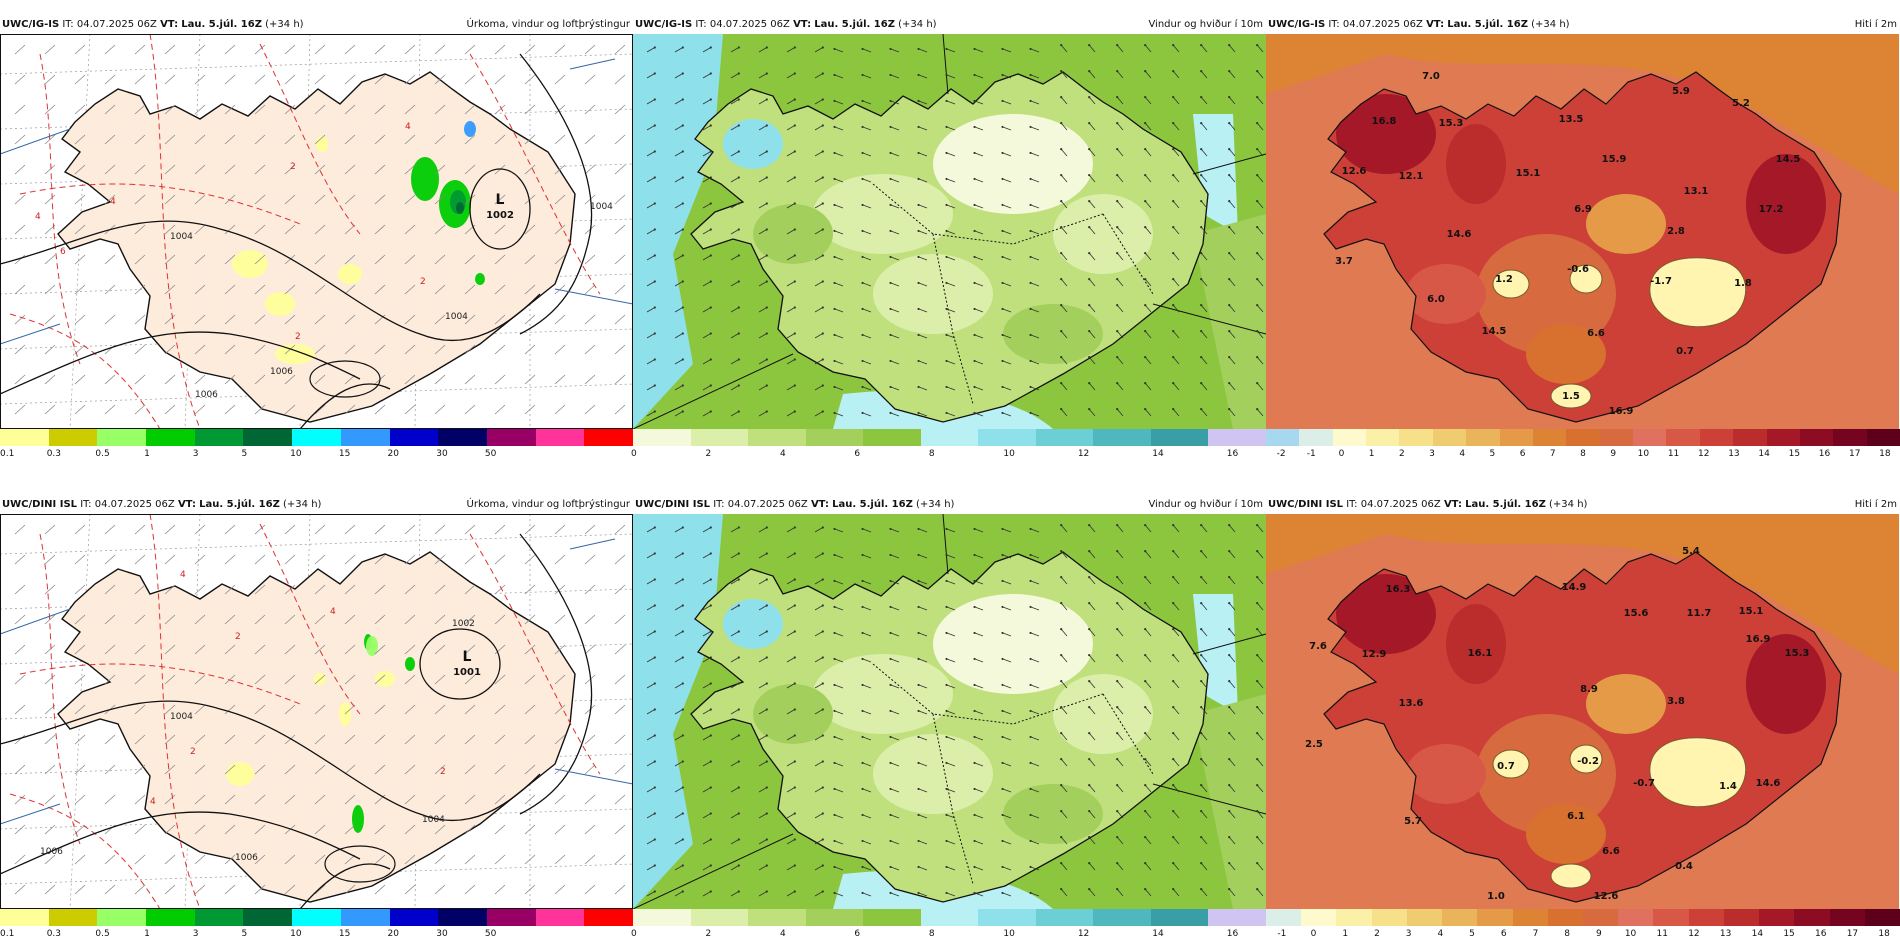 This screenshot has height=950, width=1900. What do you see at coordinates (467, 672) in the screenshot?
I see `low-pressure-value: 1001` at bounding box center [467, 672].